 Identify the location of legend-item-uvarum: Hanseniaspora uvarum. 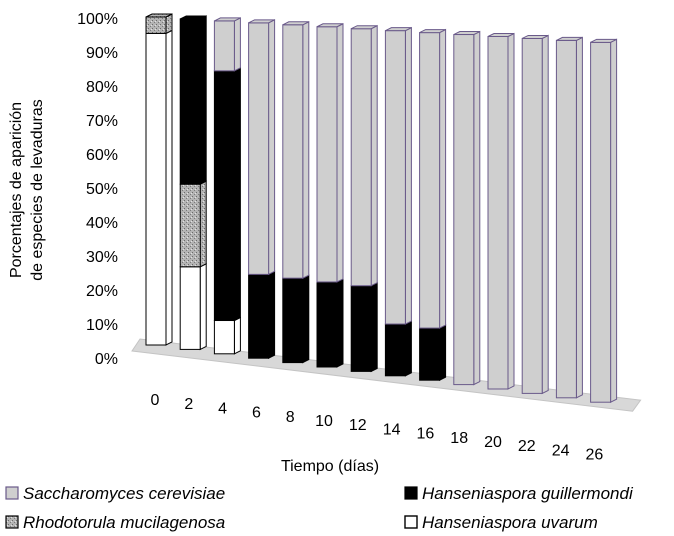
(501, 522).